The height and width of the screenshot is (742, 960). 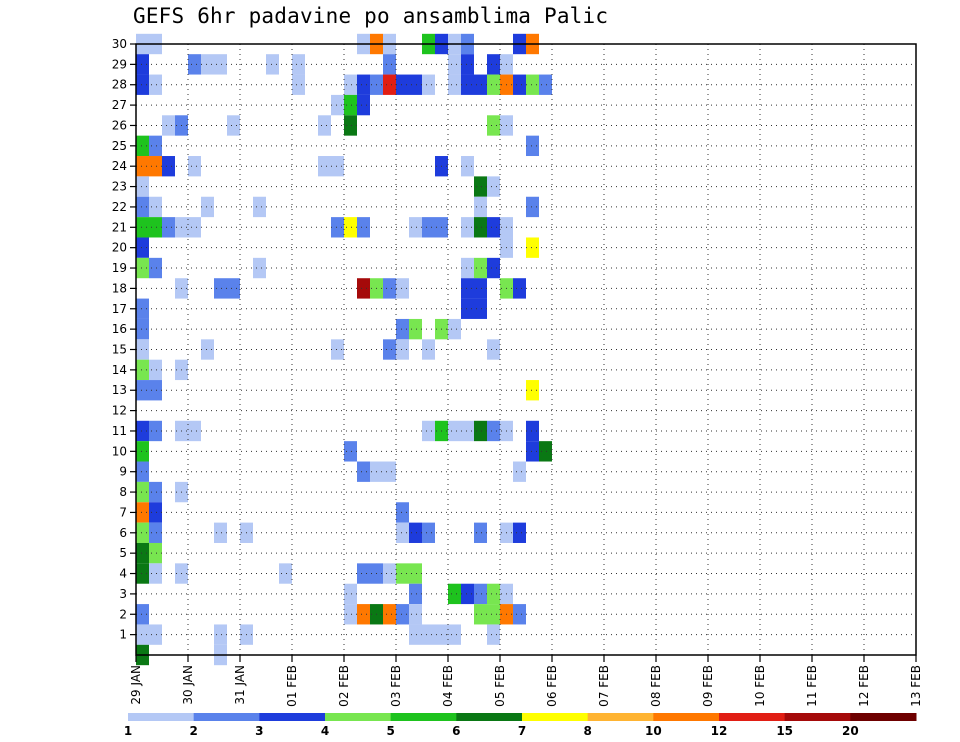 What do you see at coordinates (119, 44) in the screenshot?
I see `y-tick-label: 30` at bounding box center [119, 44].